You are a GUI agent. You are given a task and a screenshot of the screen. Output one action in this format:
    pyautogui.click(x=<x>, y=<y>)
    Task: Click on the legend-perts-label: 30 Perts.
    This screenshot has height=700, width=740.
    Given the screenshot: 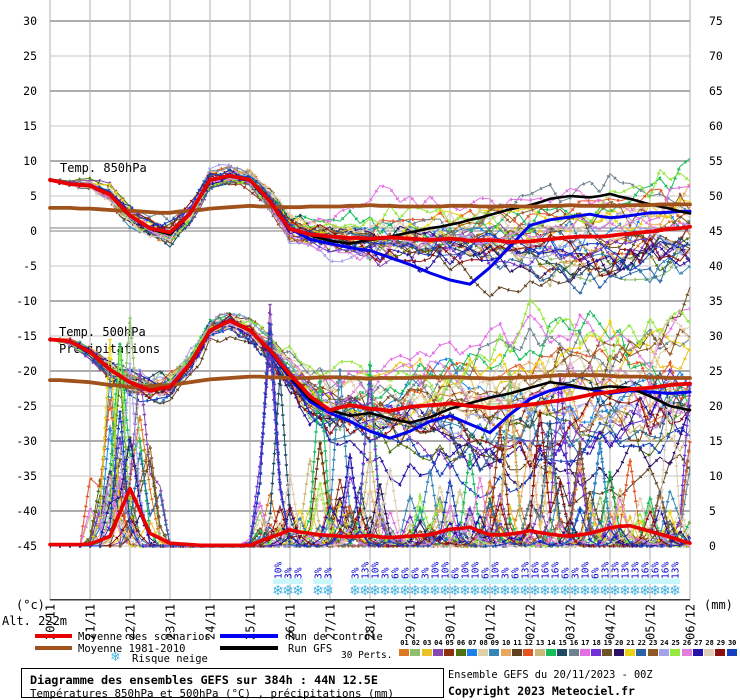 What is the action you would take?
    pyautogui.click(x=367, y=655)
    